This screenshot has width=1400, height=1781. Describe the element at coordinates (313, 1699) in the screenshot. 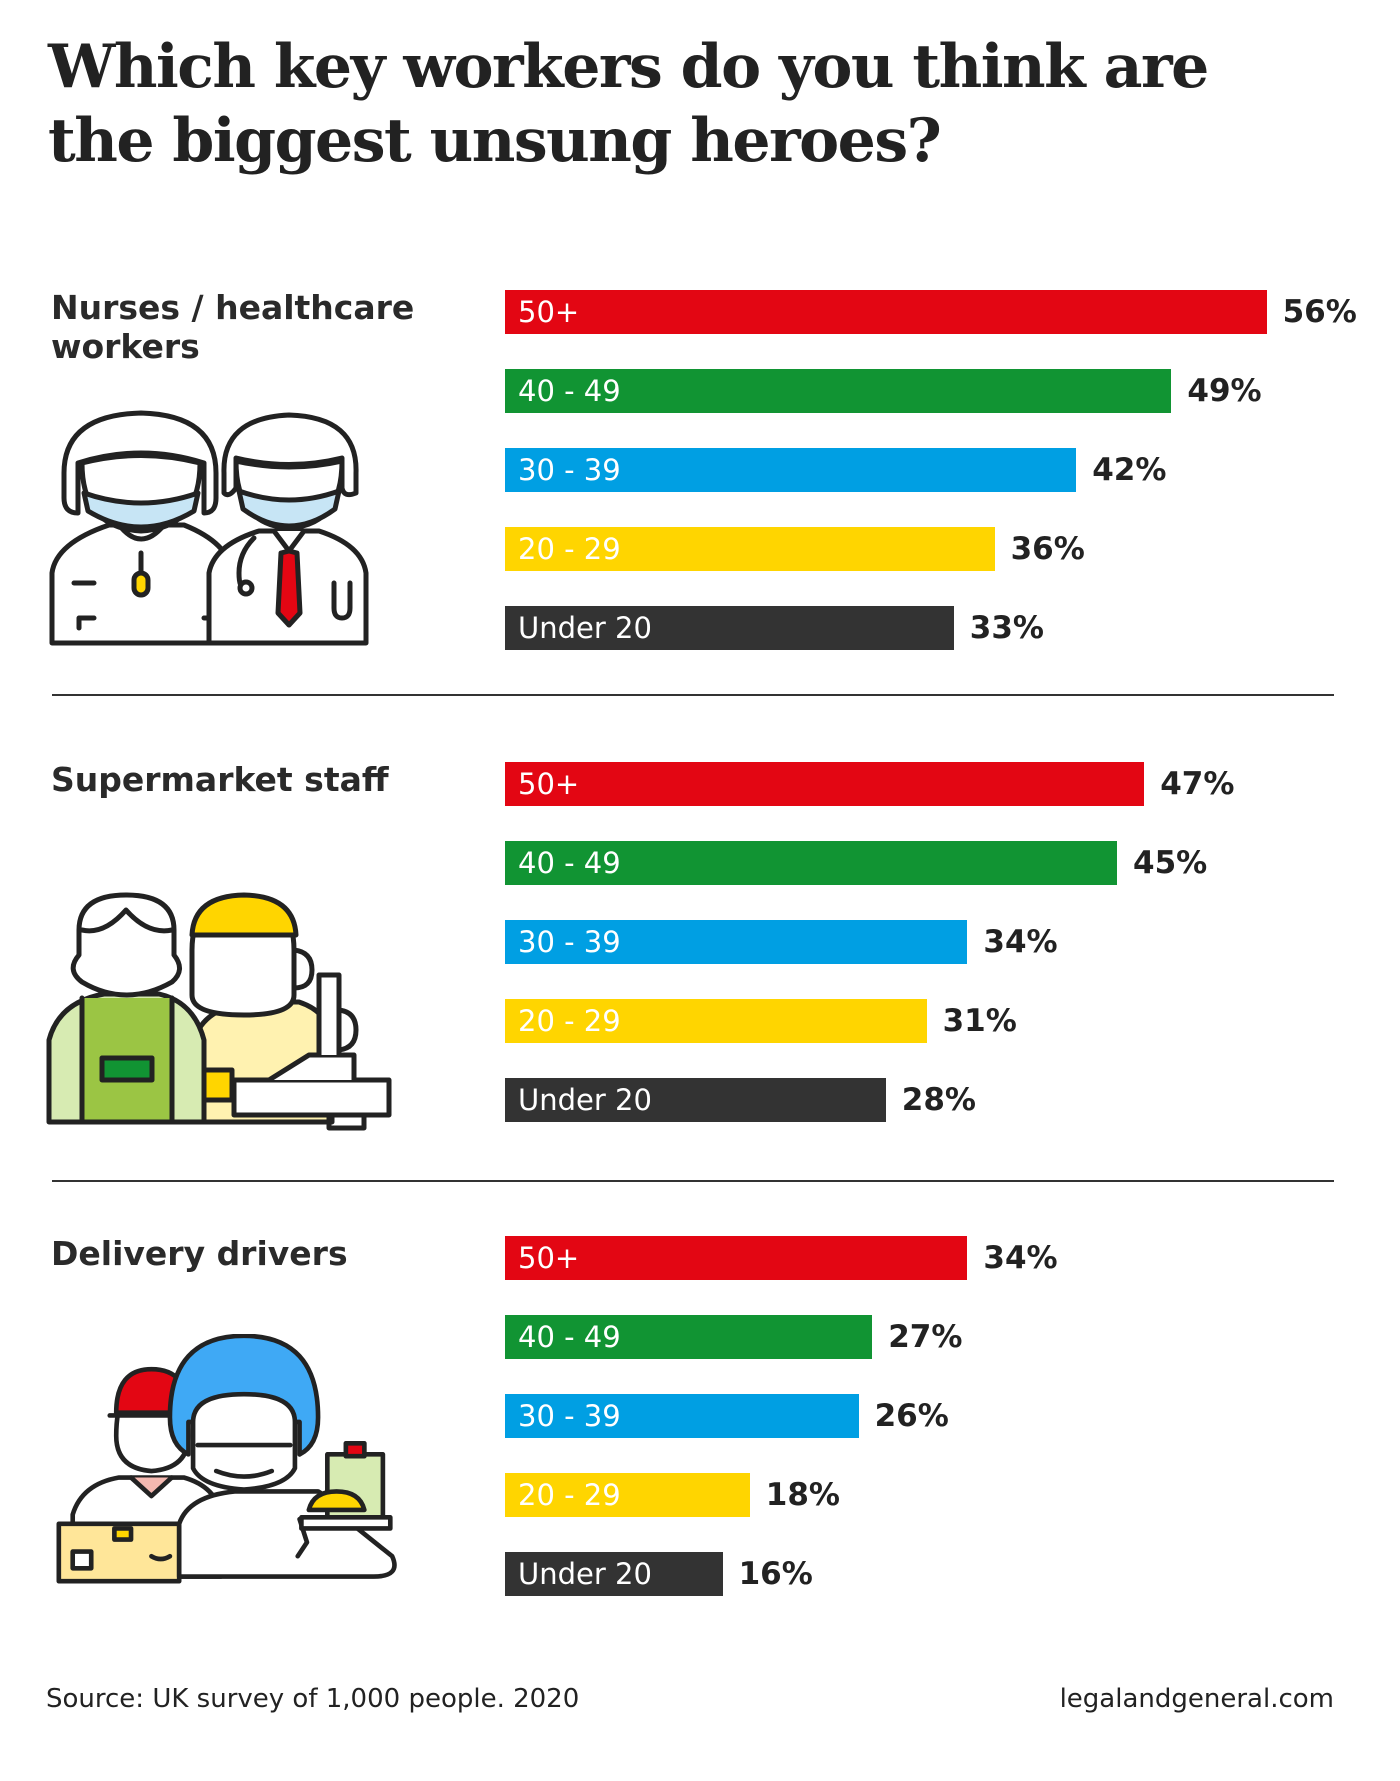

I see `source-note: Source: UK survey of 1,000 people. 2020` at that location.